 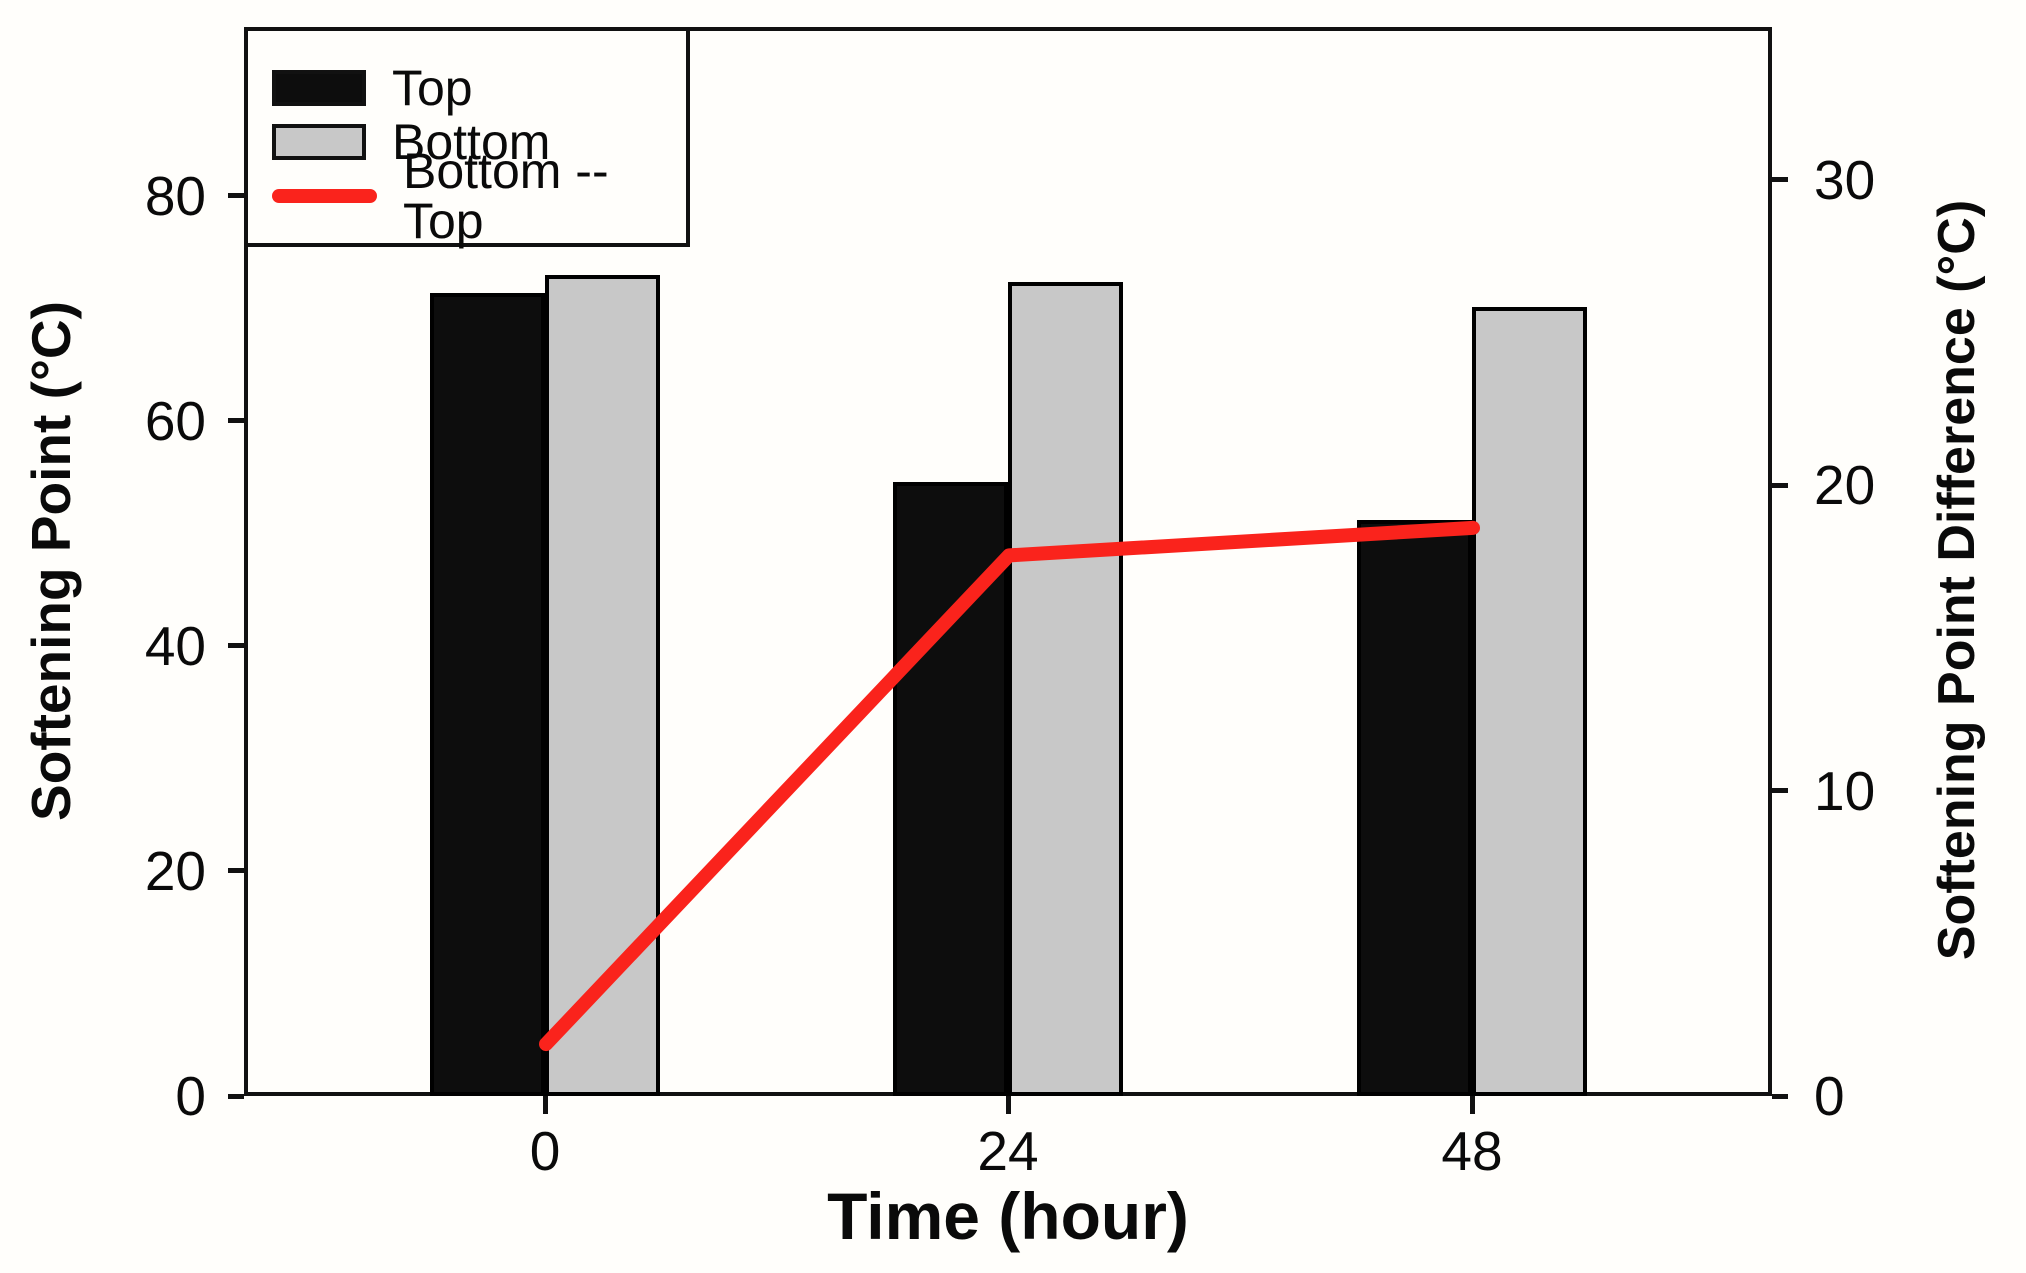 What do you see at coordinates (479, 88) in the screenshot?
I see `legend-row-top: Top` at bounding box center [479, 88].